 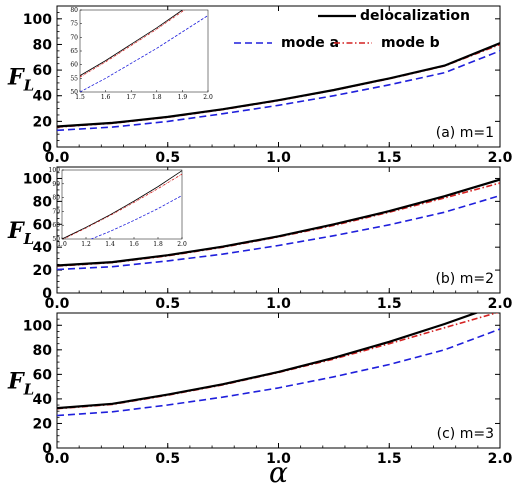 What do you see at coordinates (56, 184) in the screenshot?
I see `inset-y-tick-label: 90` at bounding box center [56, 184].